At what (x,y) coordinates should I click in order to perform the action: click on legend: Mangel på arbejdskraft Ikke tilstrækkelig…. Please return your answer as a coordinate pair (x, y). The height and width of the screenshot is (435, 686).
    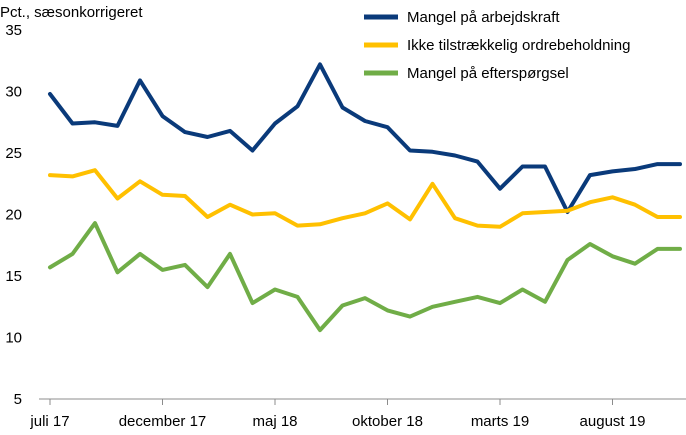
    Looking at the image, I should click on (497, 45).